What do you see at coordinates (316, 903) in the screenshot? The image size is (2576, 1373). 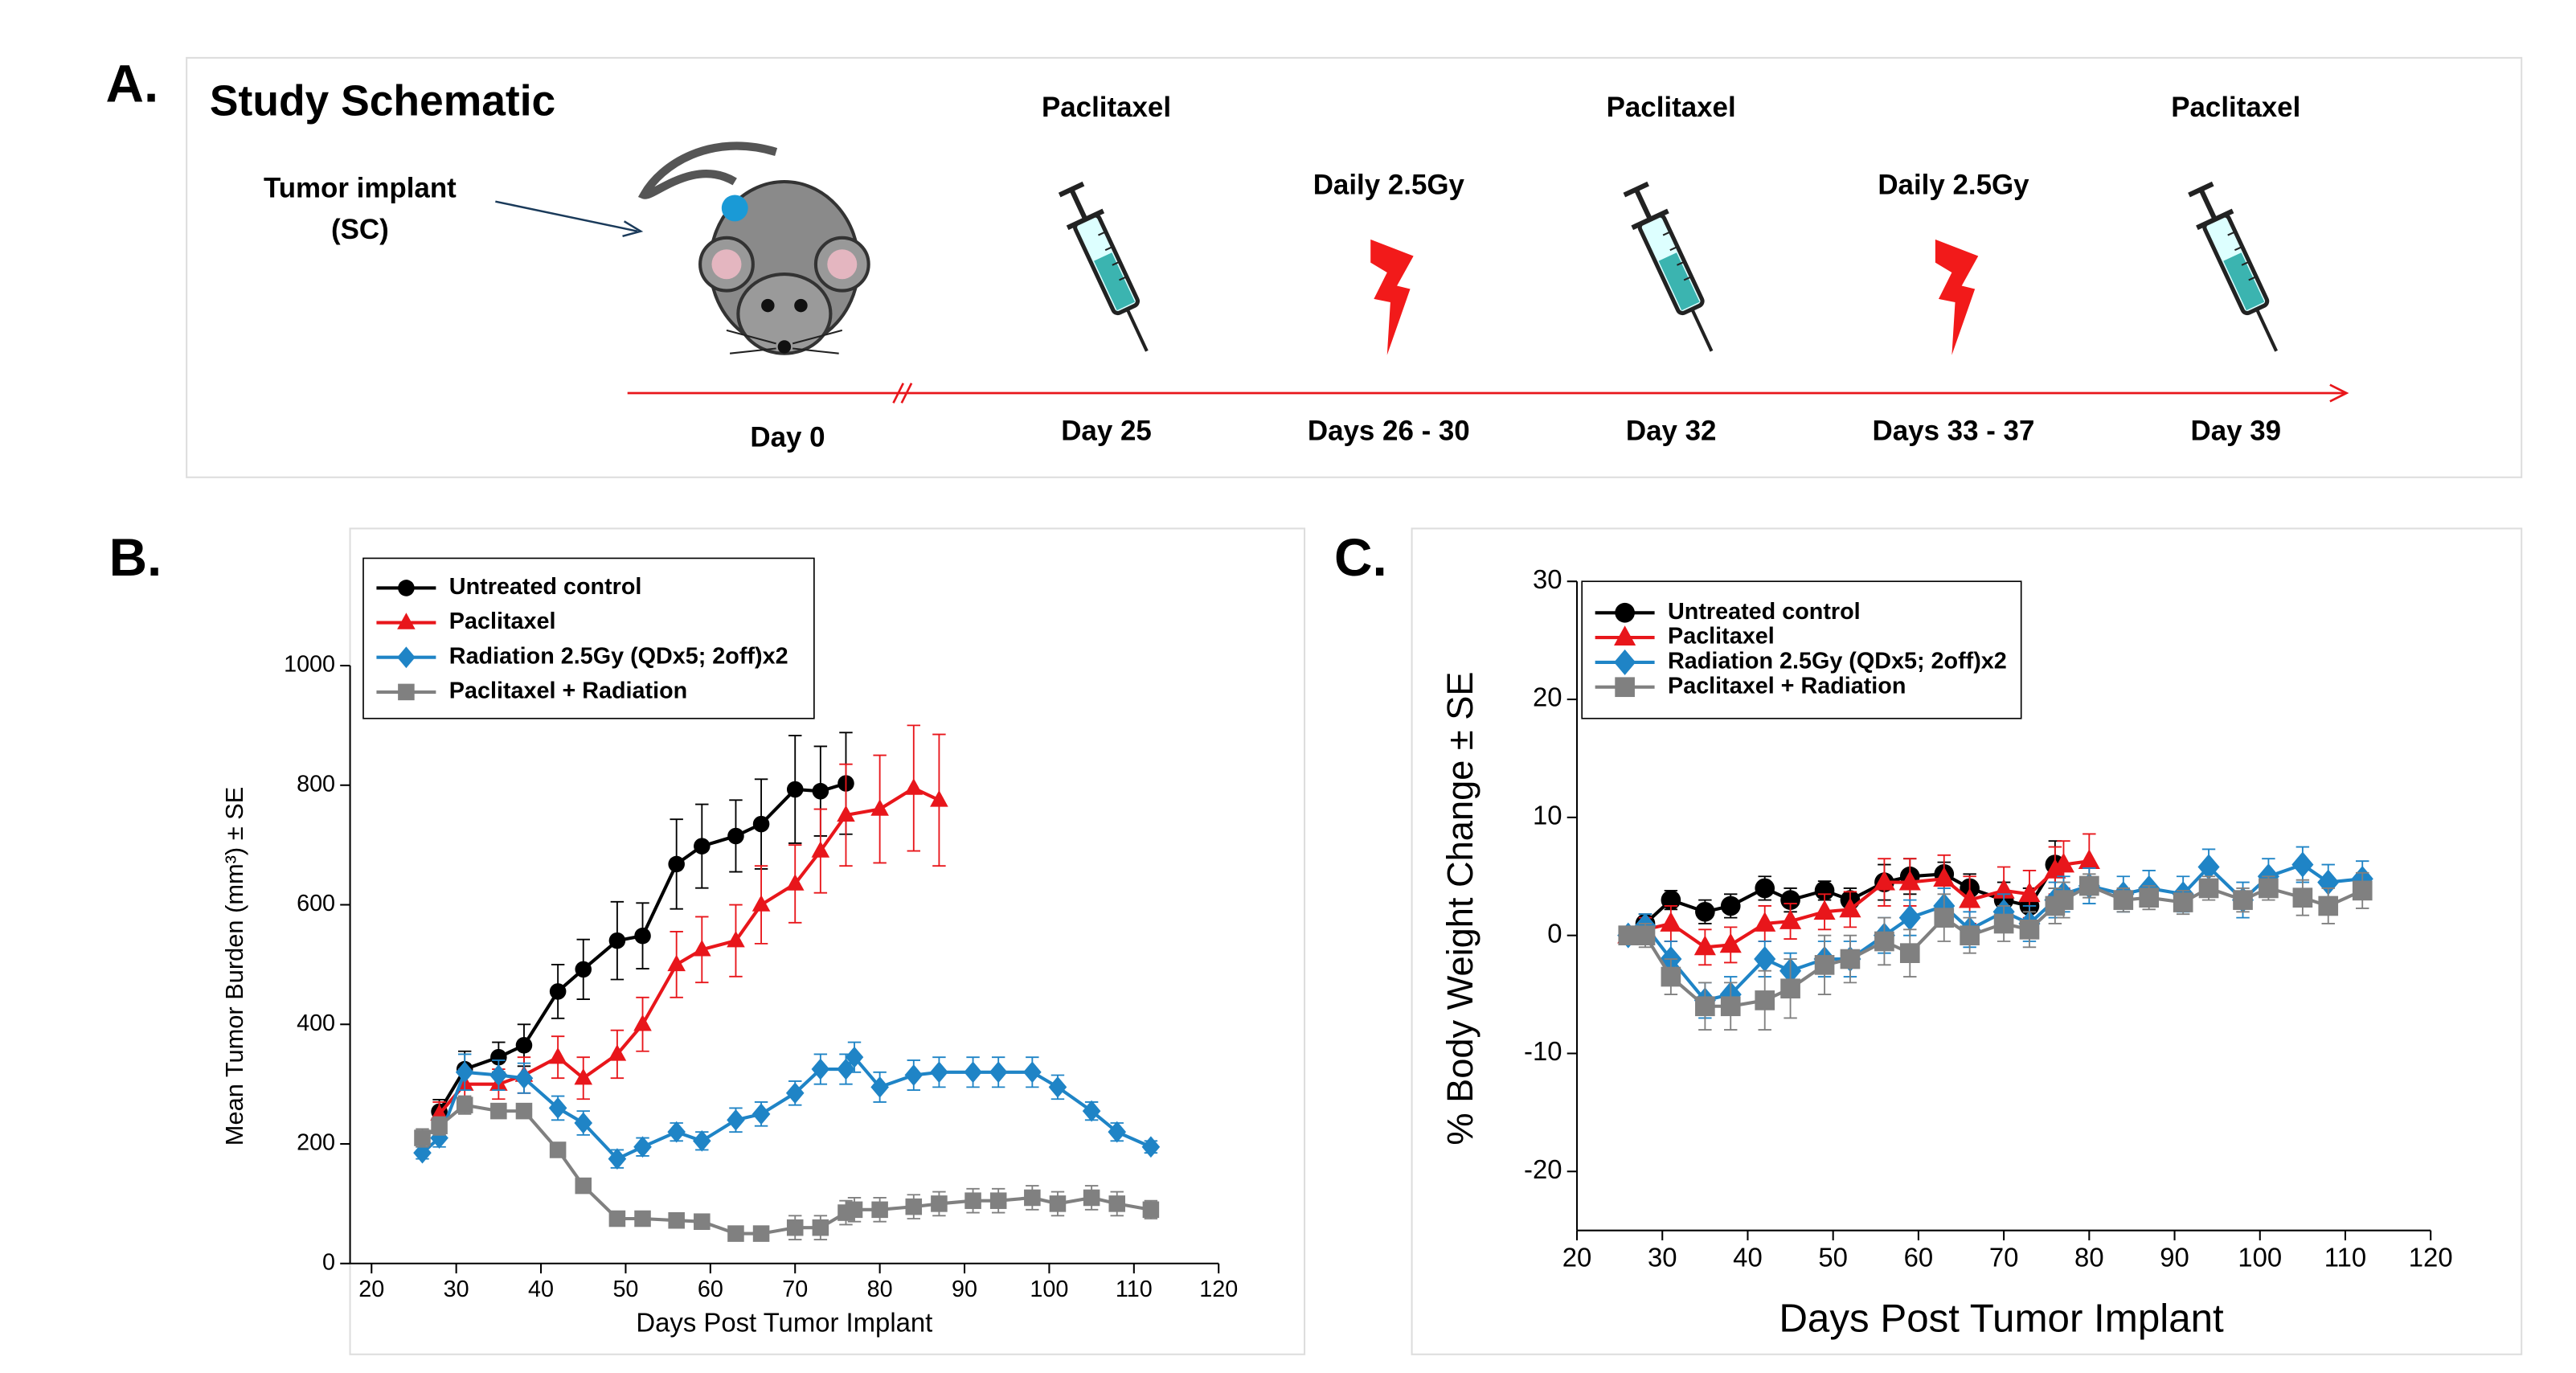 I see `y-tick-label: 600` at bounding box center [316, 903].